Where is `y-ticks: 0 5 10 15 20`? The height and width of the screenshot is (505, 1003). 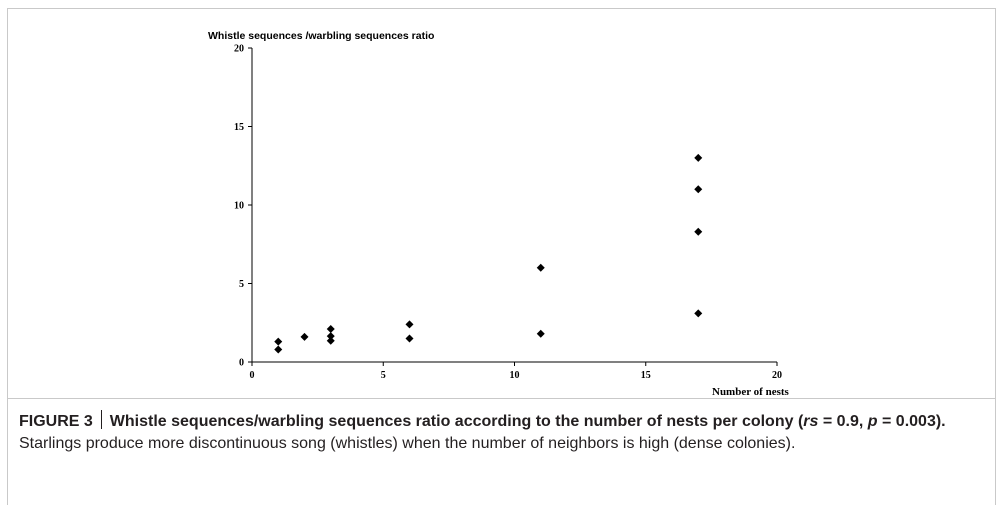
y-ticks: 0 5 10 15 20 is located at coordinates (243, 206).